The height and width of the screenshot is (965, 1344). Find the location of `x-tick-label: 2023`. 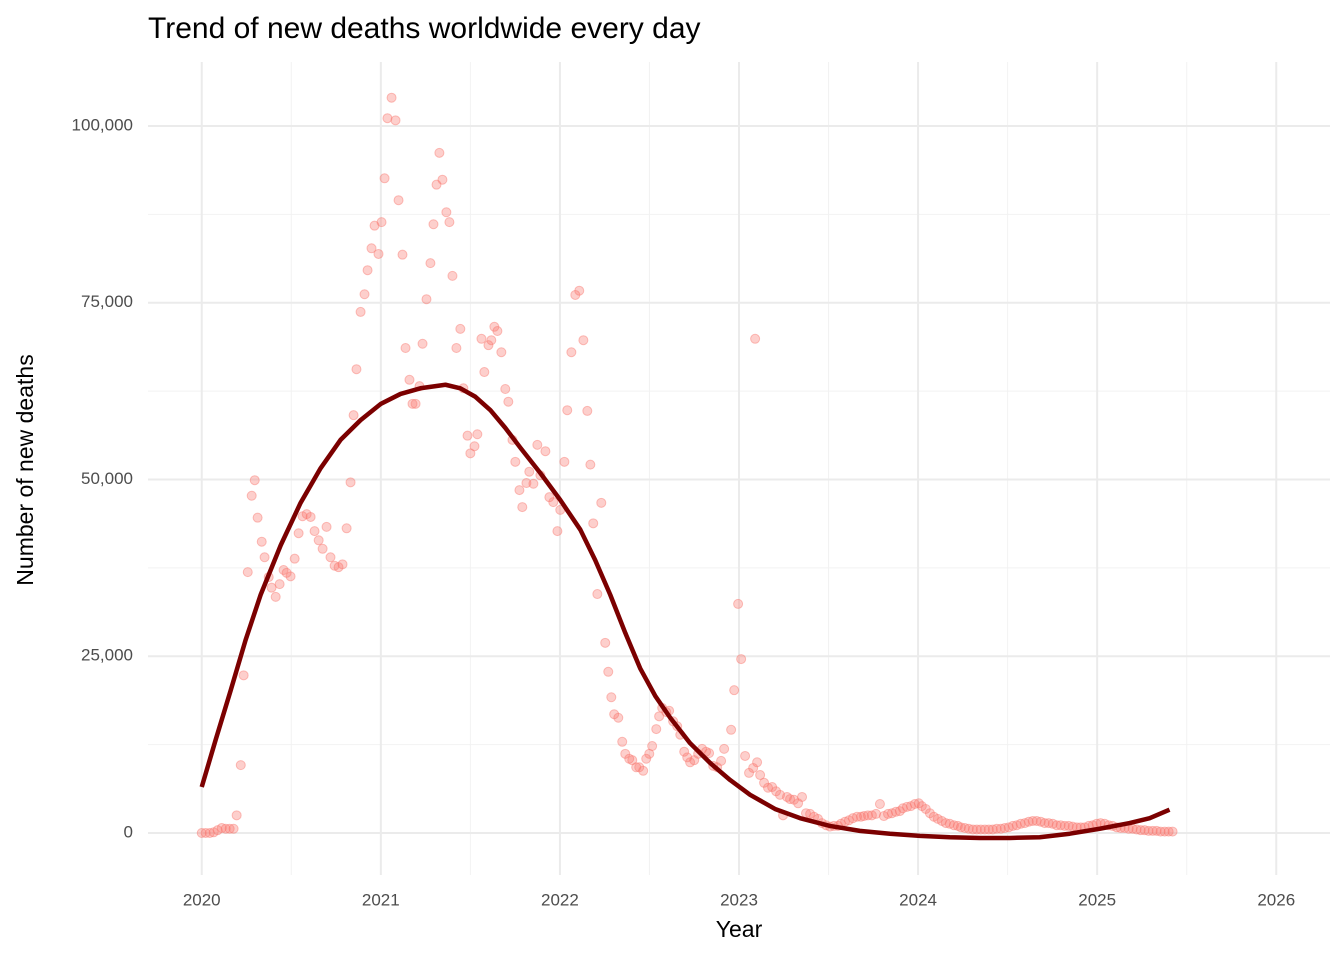

x-tick-label: 2023 is located at coordinates (739, 899).